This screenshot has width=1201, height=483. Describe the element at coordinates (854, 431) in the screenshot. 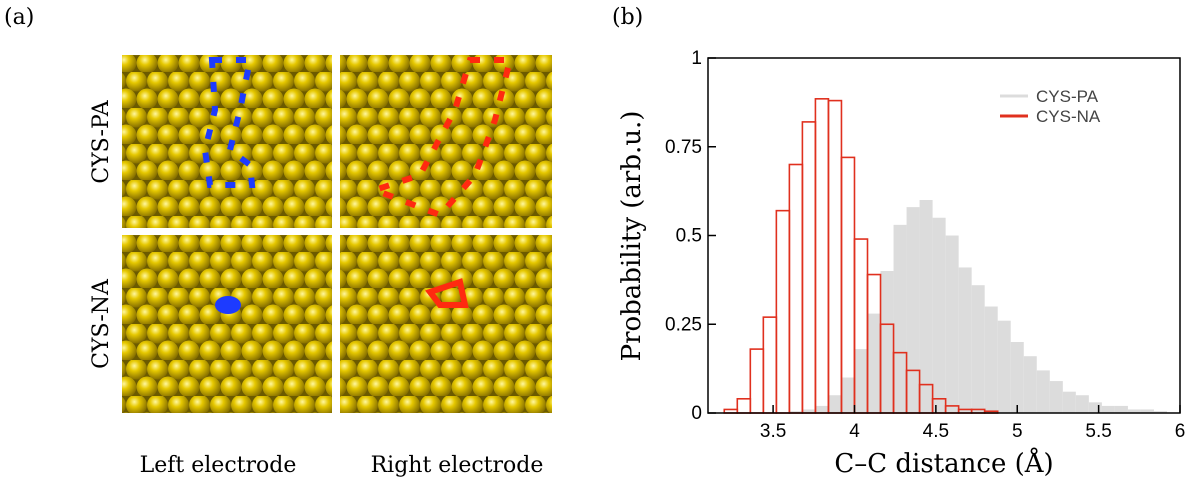

I see `x-tick-label: 4` at that location.